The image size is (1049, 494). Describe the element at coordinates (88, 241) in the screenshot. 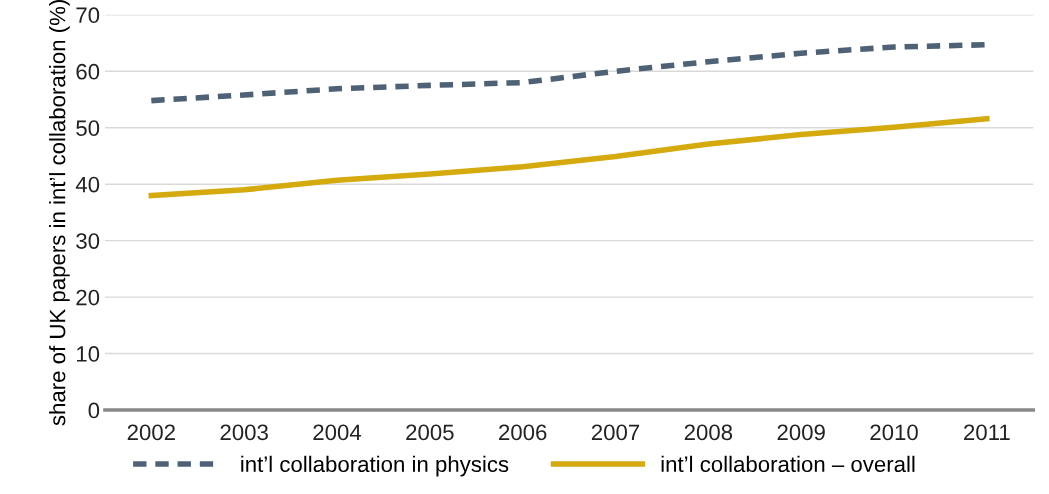

I see `y-tick-label: 30` at that location.